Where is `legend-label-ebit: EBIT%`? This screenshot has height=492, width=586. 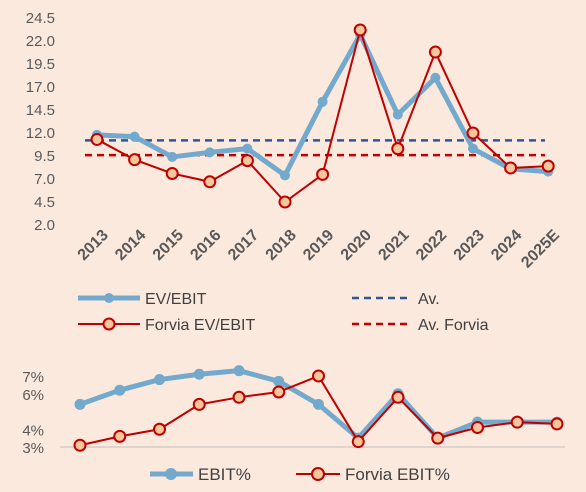
legend-label-ebit: EBIT% is located at coordinates (224, 474).